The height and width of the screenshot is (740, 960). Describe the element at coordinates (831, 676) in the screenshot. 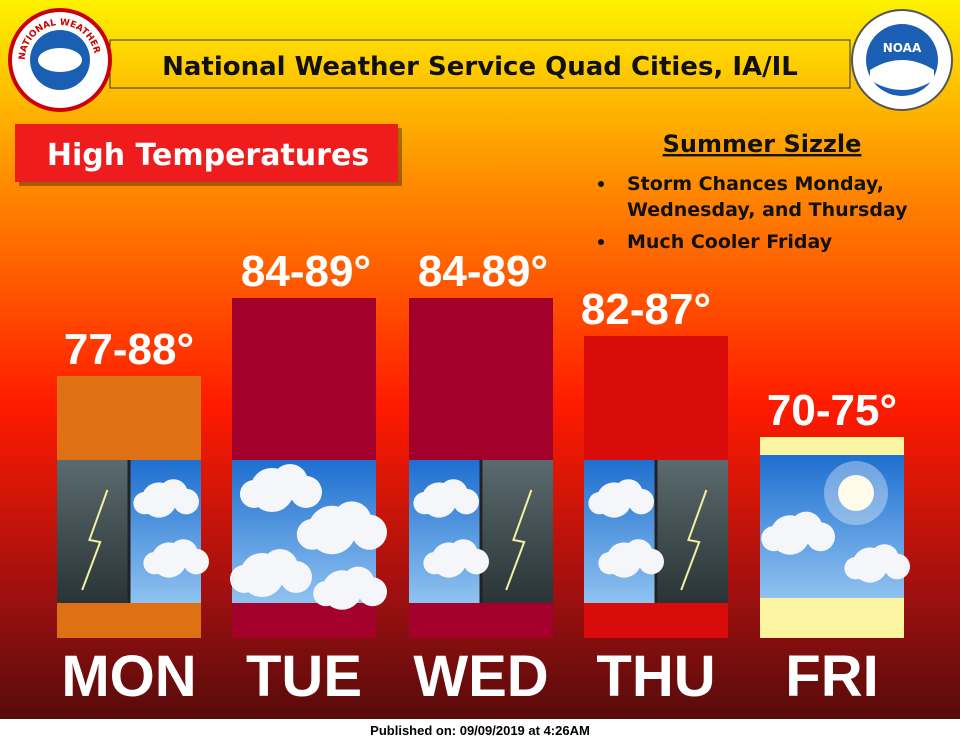

I see `day-label: FRI` at that location.